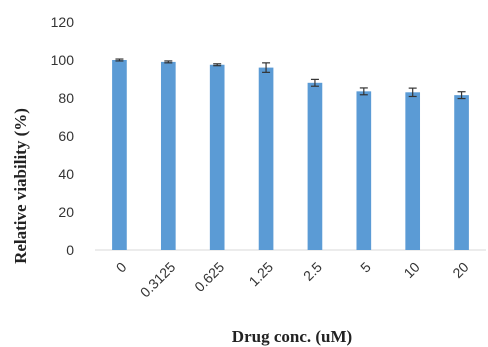 The image size is (488, 347). Describe the element at coordinates (63, 60) in the screenshot. I see `y-tick-label: 100` at that location.